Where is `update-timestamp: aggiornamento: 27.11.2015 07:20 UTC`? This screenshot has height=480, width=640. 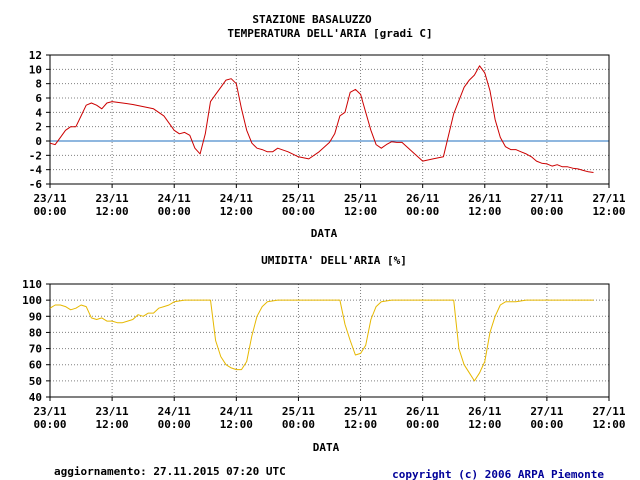 update-timestamp: aggiornamento: 27.11.2015 07:20 UTC is located at coordinates (170, 471).